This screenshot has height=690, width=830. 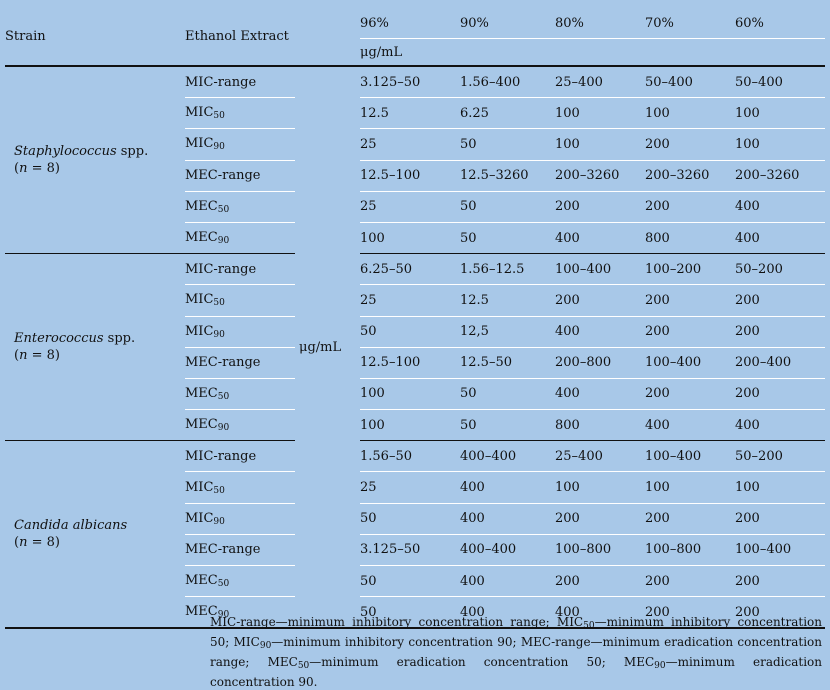 What do you see at coordinates (780, 362) in the screenshot?
I see `value-cell: 200–400` at bounding box center [780, 362].